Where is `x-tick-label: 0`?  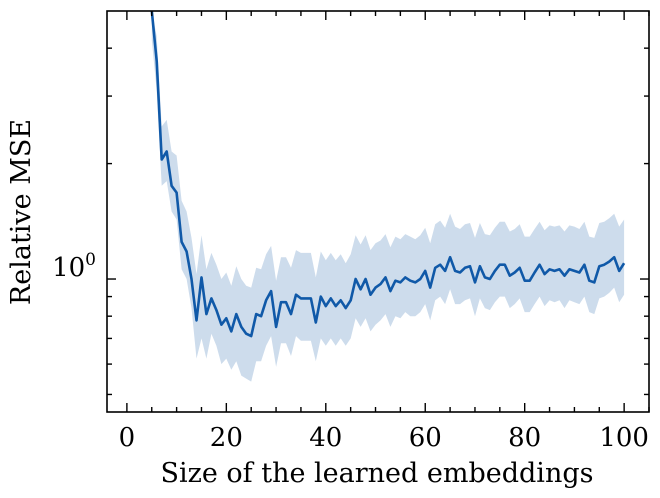 x-tick-label: 0 is located at coordinates (127, 438).